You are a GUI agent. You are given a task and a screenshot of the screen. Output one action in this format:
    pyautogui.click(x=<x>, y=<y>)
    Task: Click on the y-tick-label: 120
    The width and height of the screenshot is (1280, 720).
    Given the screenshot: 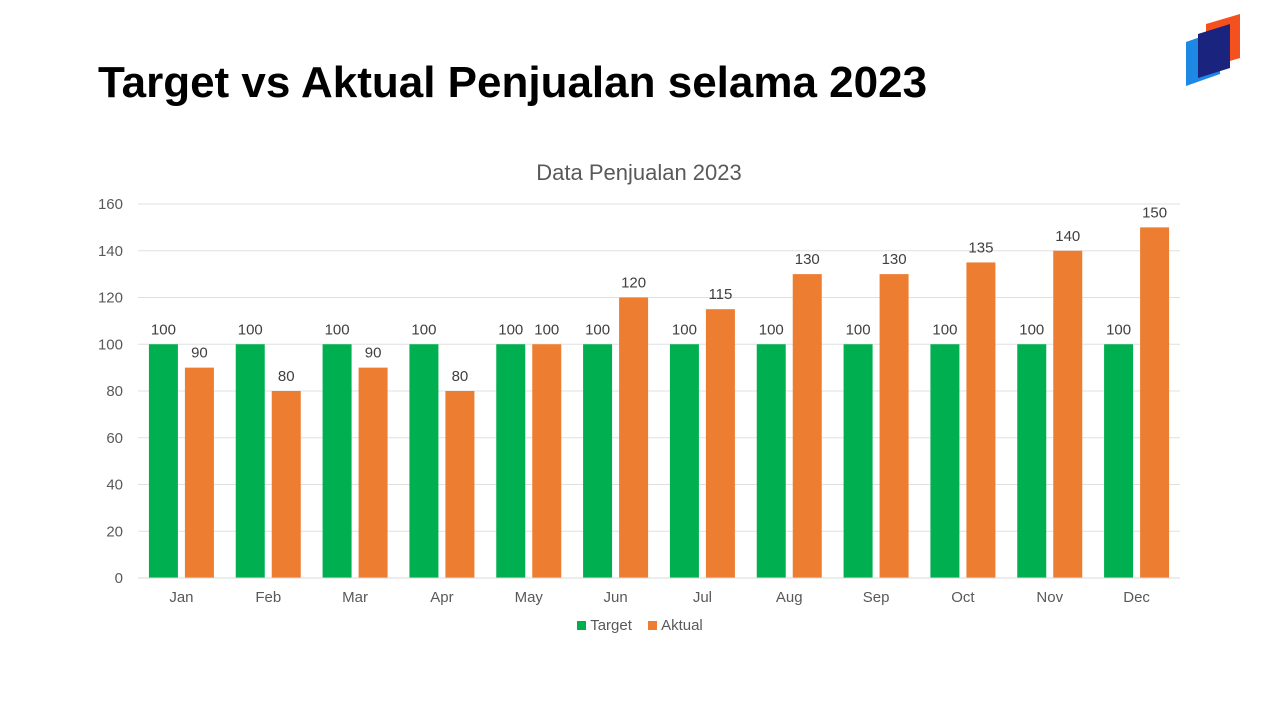 What is the action you would take?
    pyautogui.click(x=110, y=298)
    